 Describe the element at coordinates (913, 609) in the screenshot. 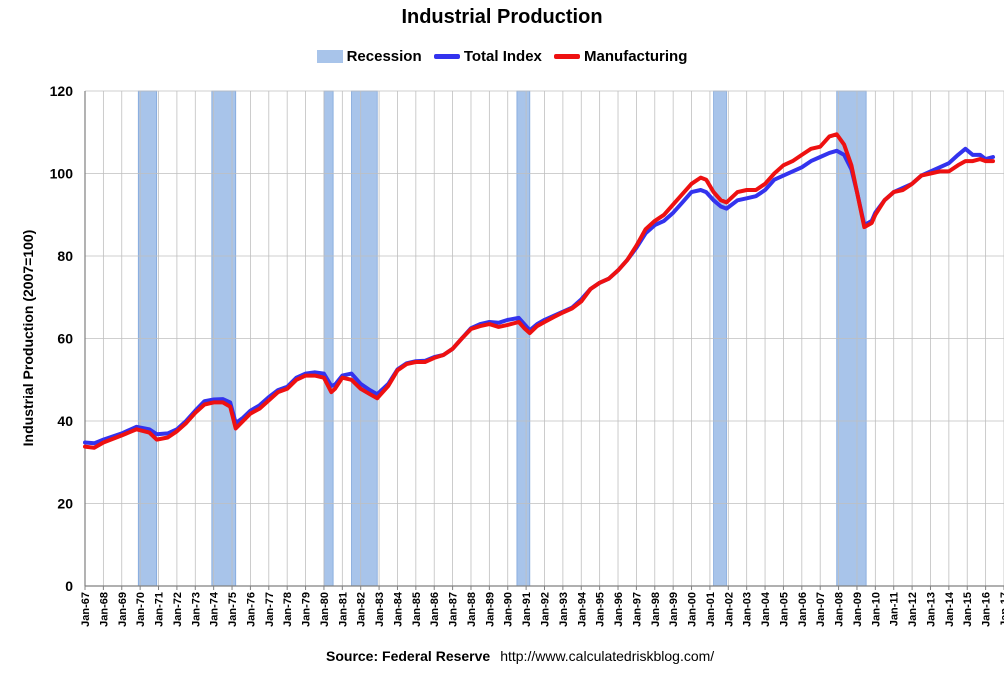

I see `x-tick-label: Jan-12` at that location.